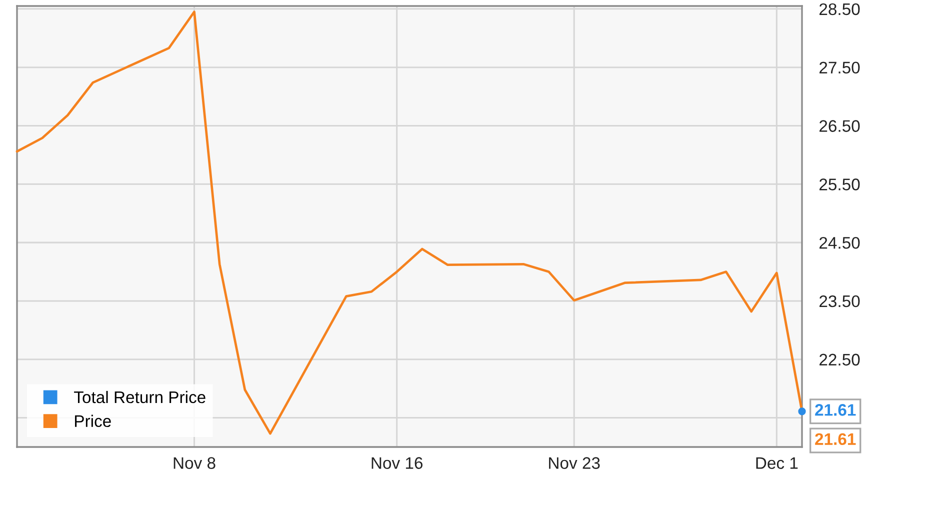 Image resolution: width=931 pixels, height=506 pixels. I want to click on x-tick-label: Dec 1, so click(777, 463).